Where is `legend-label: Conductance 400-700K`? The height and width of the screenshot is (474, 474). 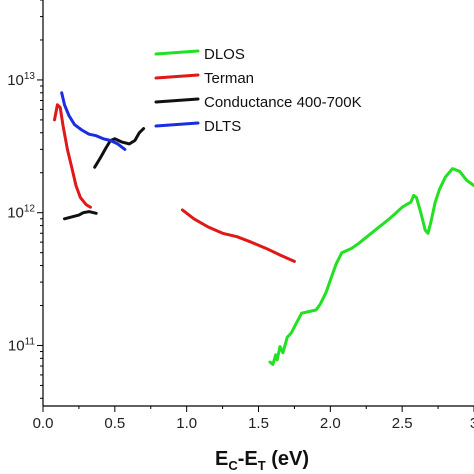
legend-label: Conductance 400-700K is located at coordinates (283, 102).